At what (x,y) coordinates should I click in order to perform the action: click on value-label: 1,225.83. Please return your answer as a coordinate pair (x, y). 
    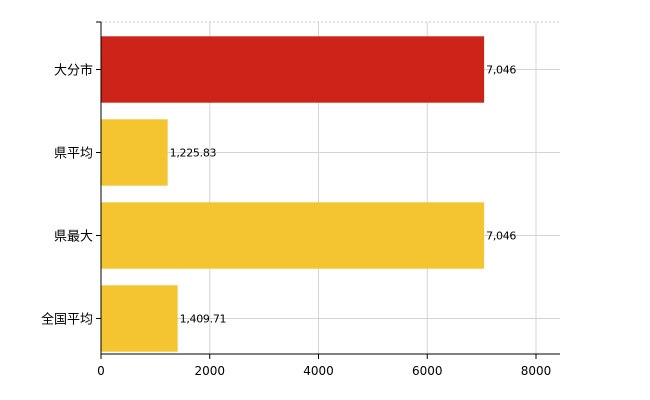
    Looking at the image, I should click on (193, 153).